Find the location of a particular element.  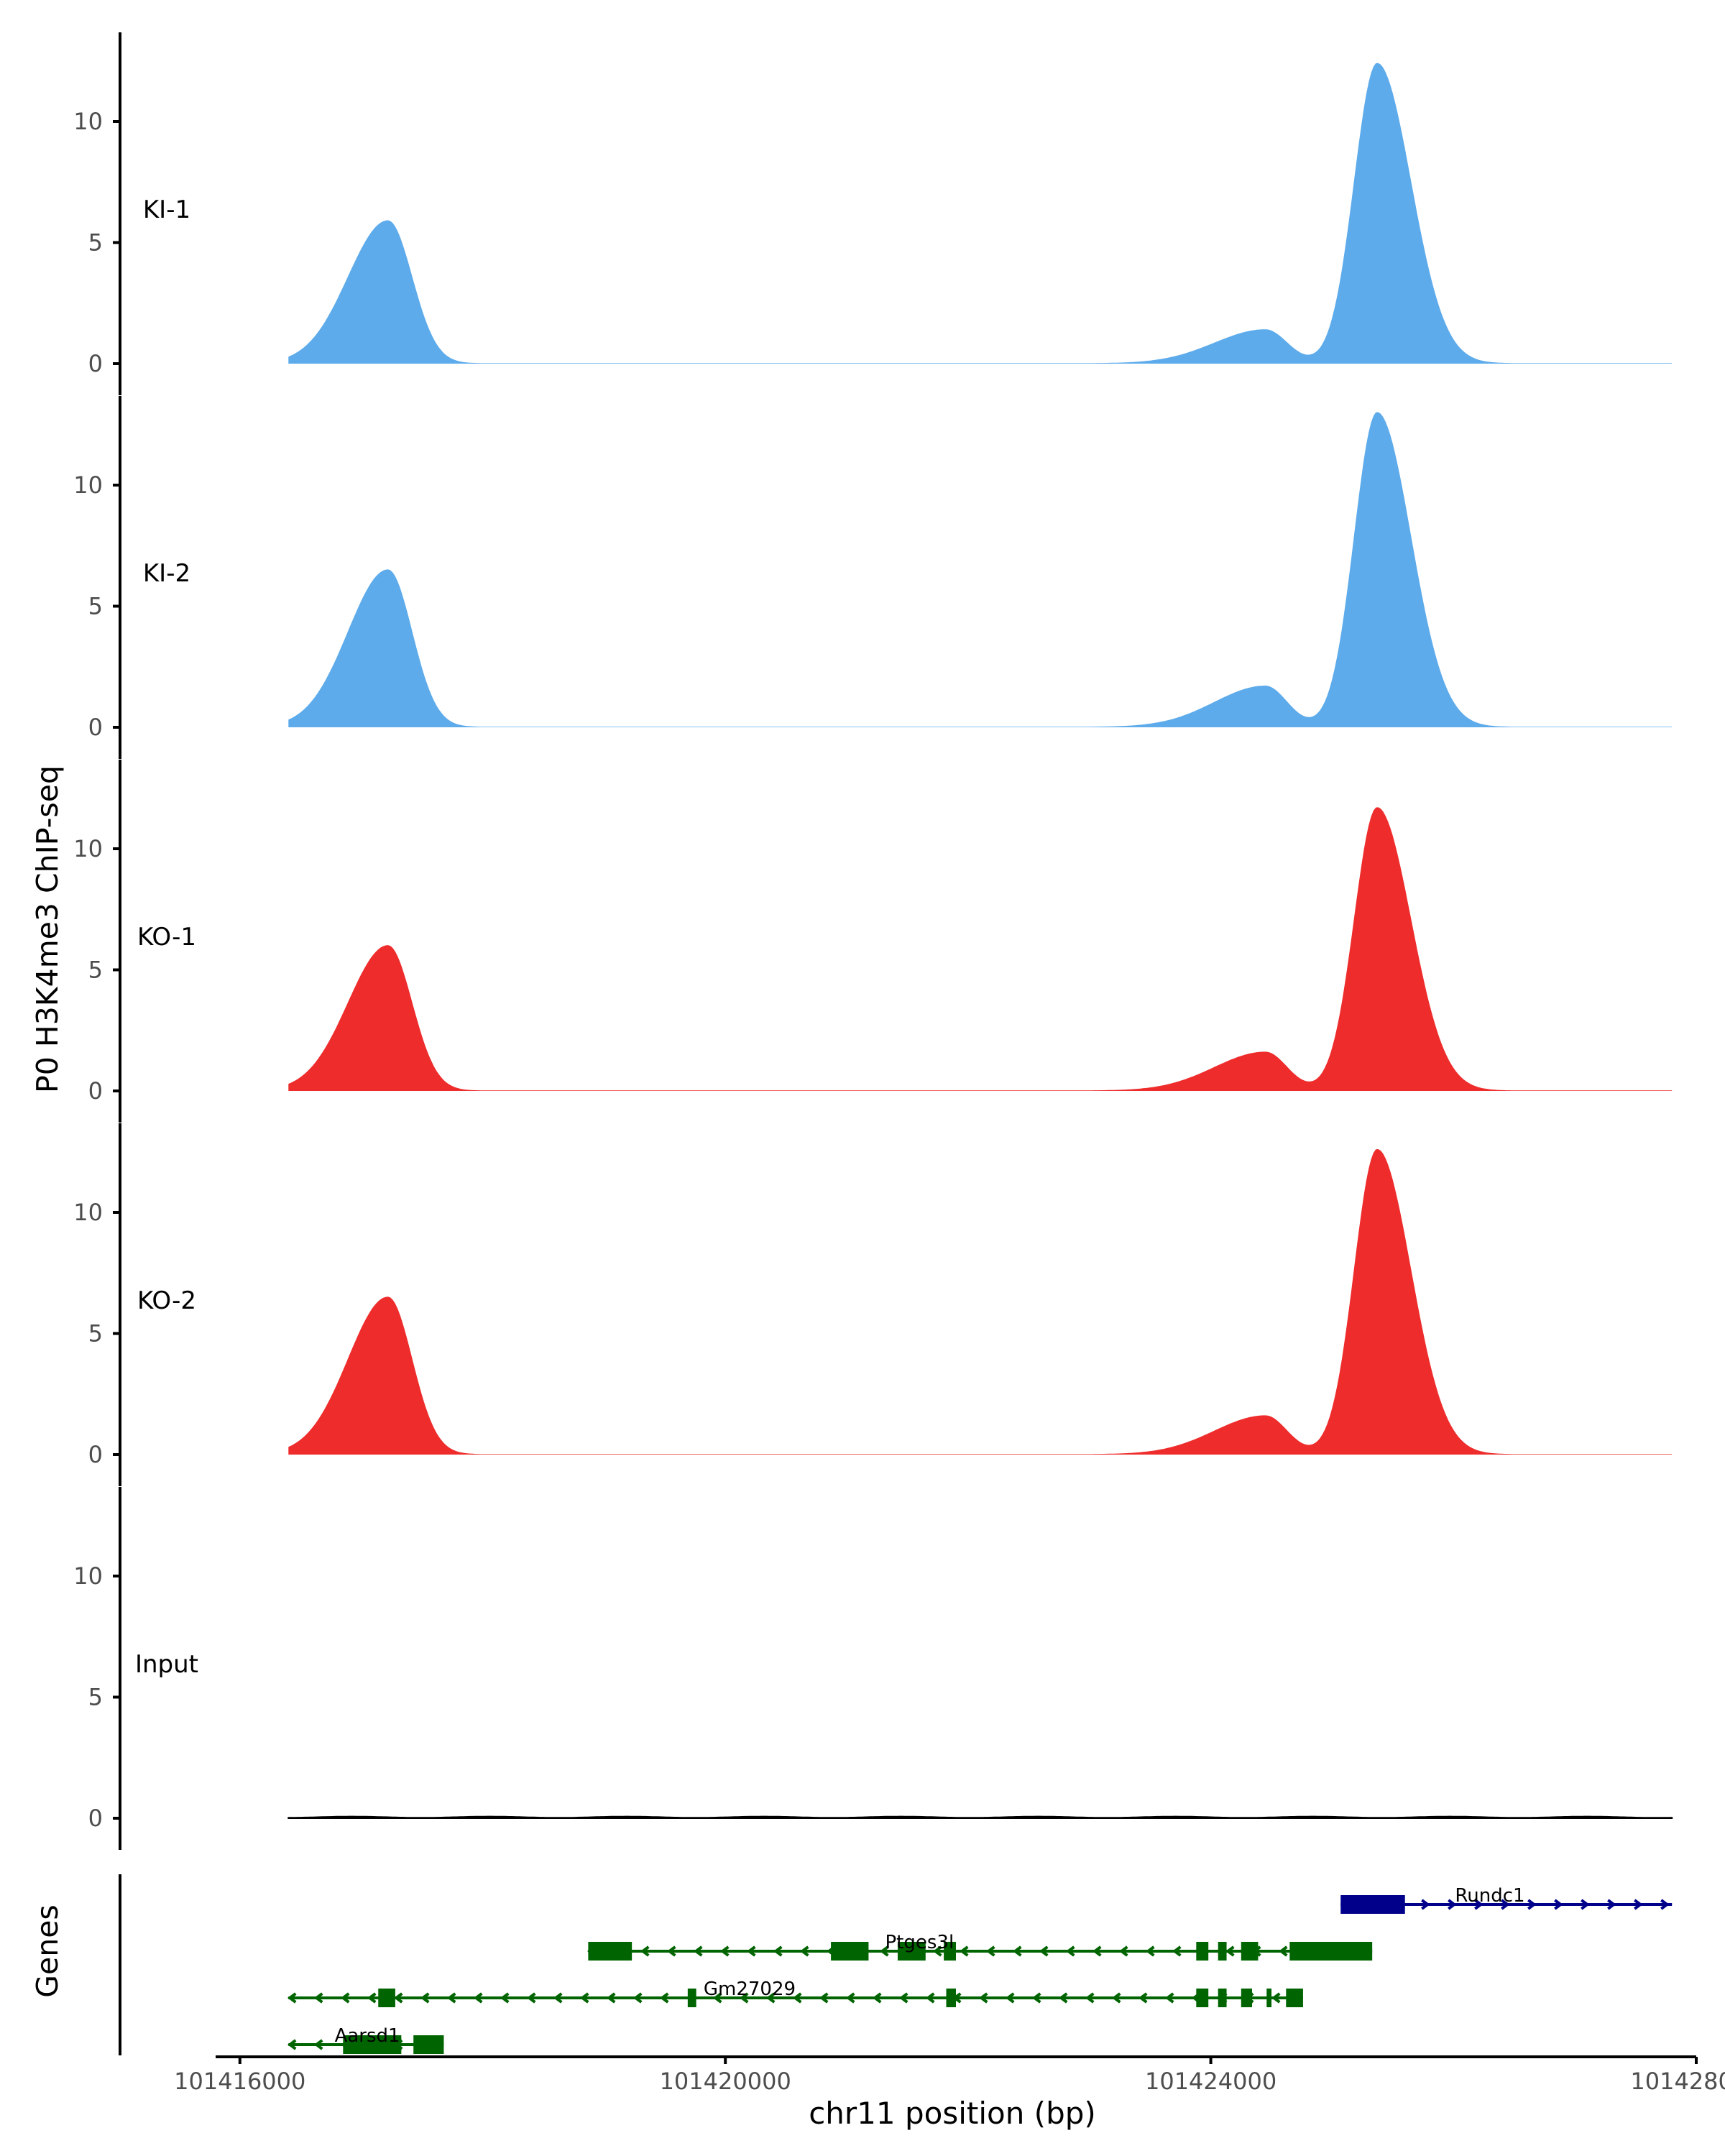

track-name-label: KO-1 is located at coordinates (166, 937).